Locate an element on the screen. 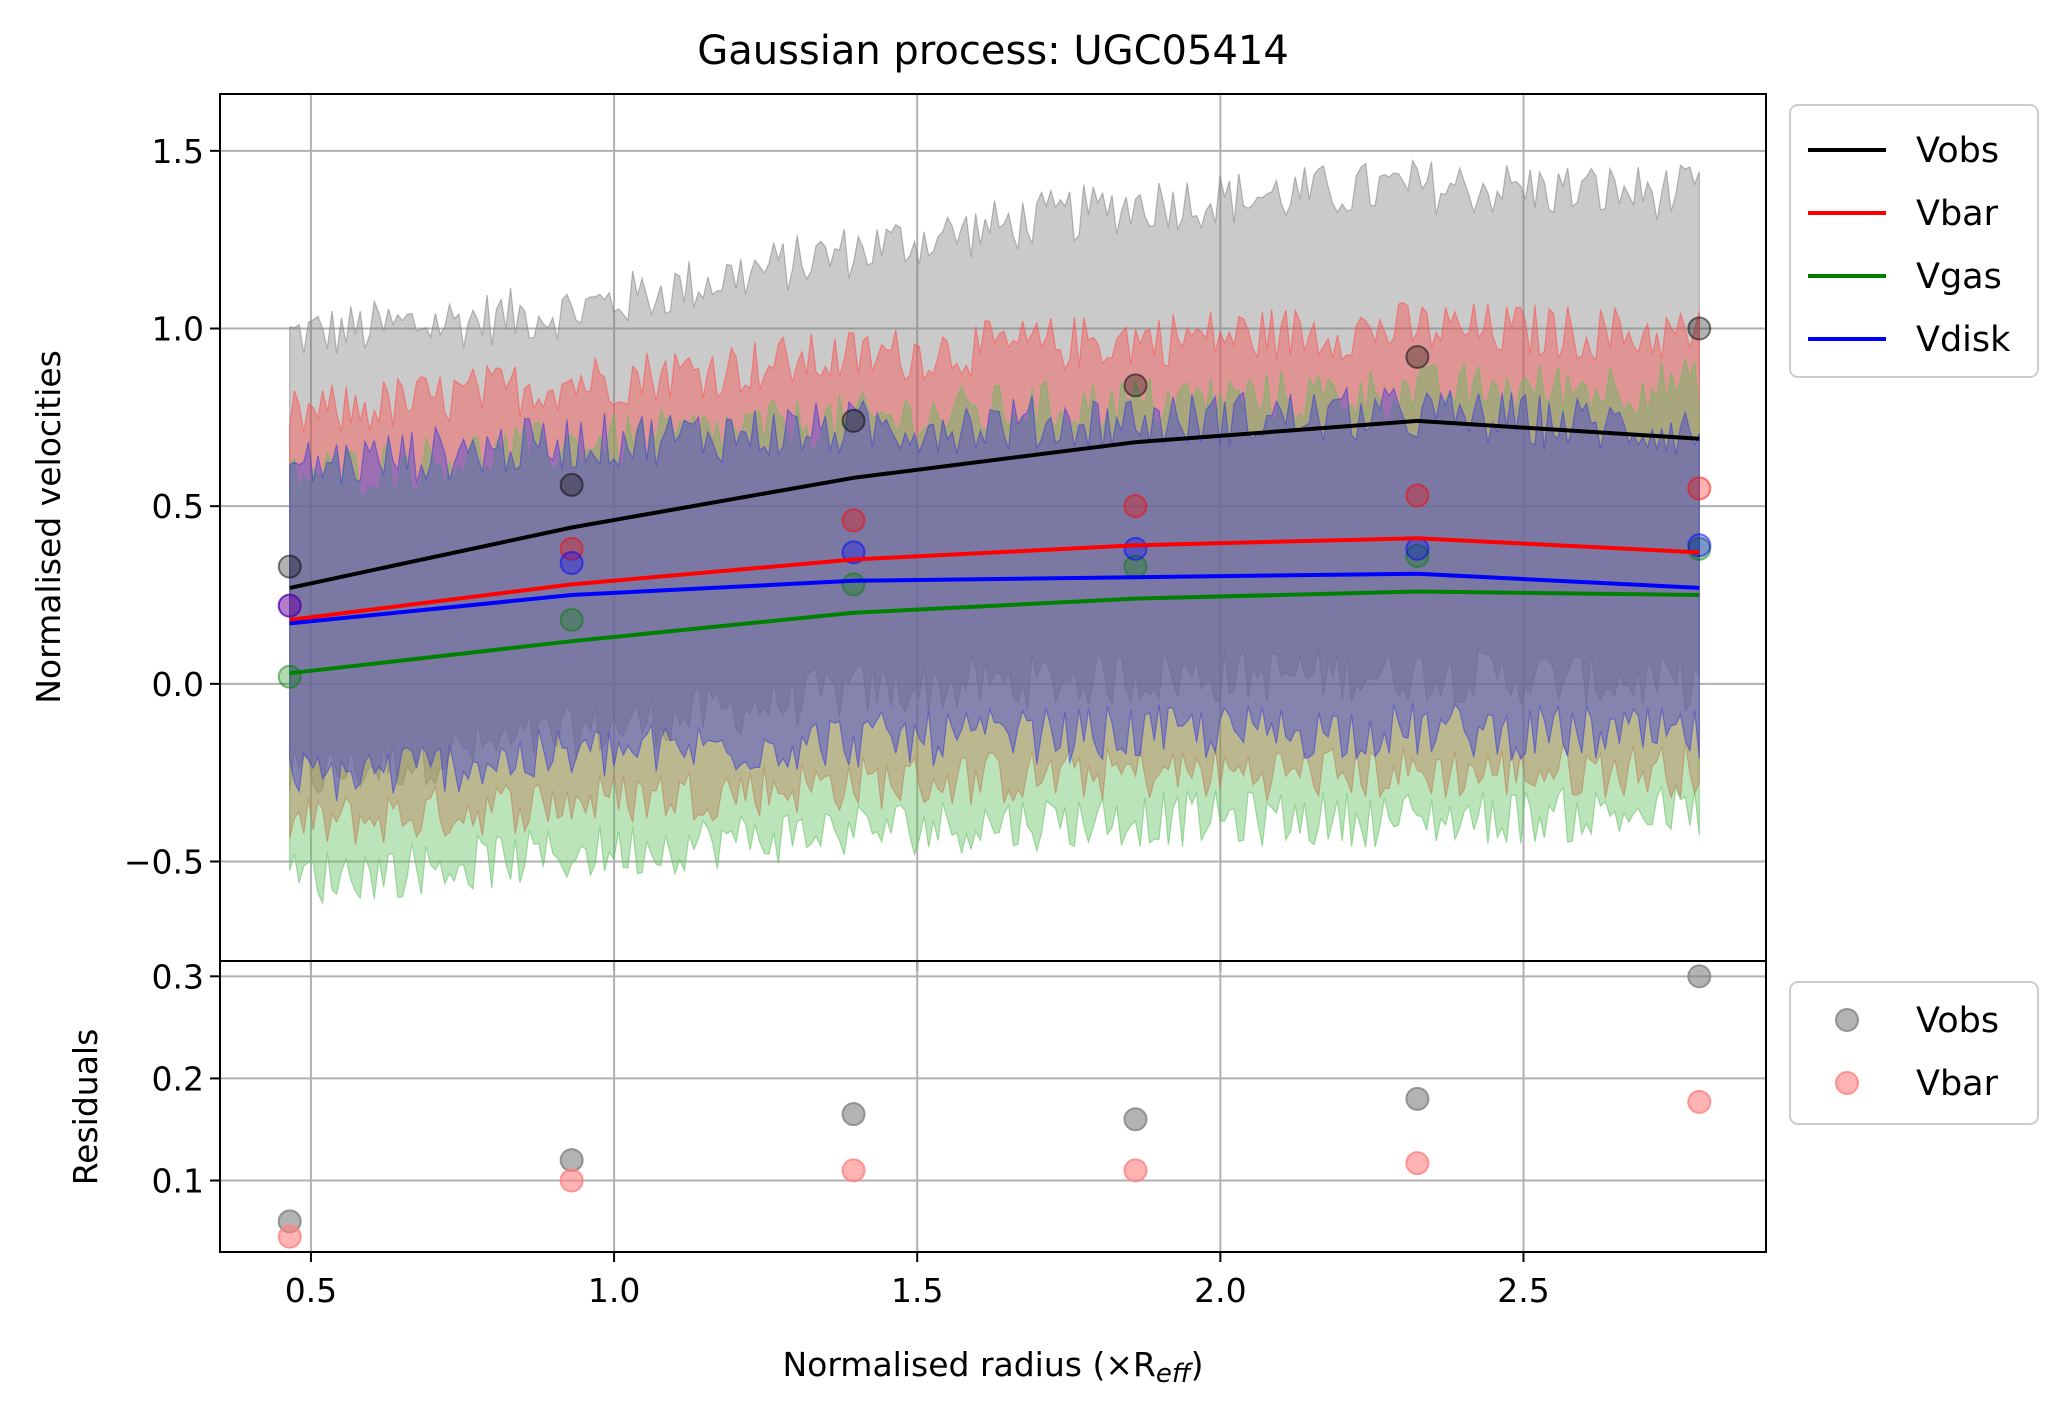 This screenshot has width=2068, height=1410. velocity-y-tick-label: 0.5 is located at coordinates (178, 506).